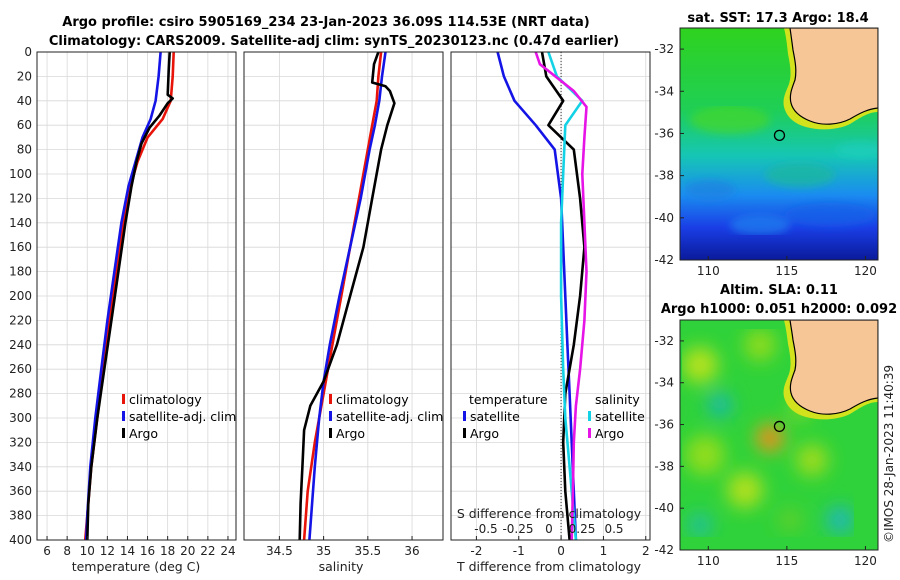 Image resolution: width=900 pixels, height=580 pixels. I want to click on y-tick-label: 80, so click(24, 150).